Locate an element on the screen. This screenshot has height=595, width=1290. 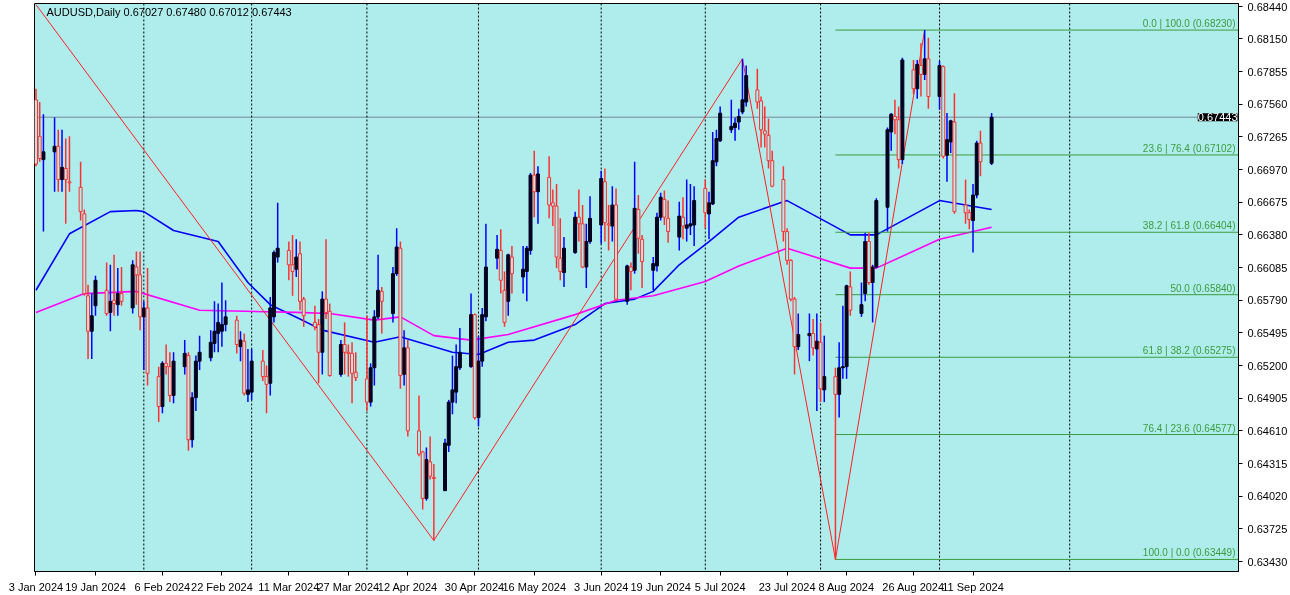
annotation: 100.0 | 0.0 (0.63449) is located at coordinates (1189, 553).